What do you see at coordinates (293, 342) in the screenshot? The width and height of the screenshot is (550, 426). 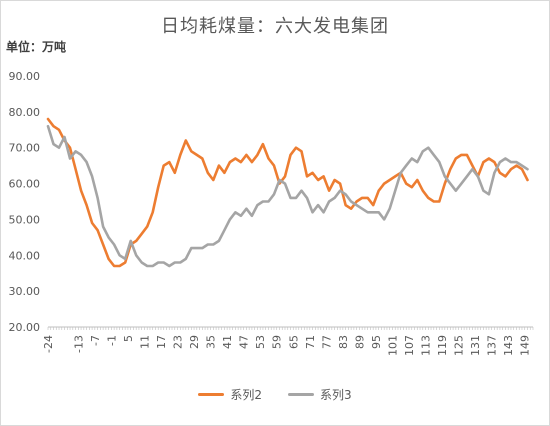 I see `x-tick-label: 65` at bounding box center [293, 342].